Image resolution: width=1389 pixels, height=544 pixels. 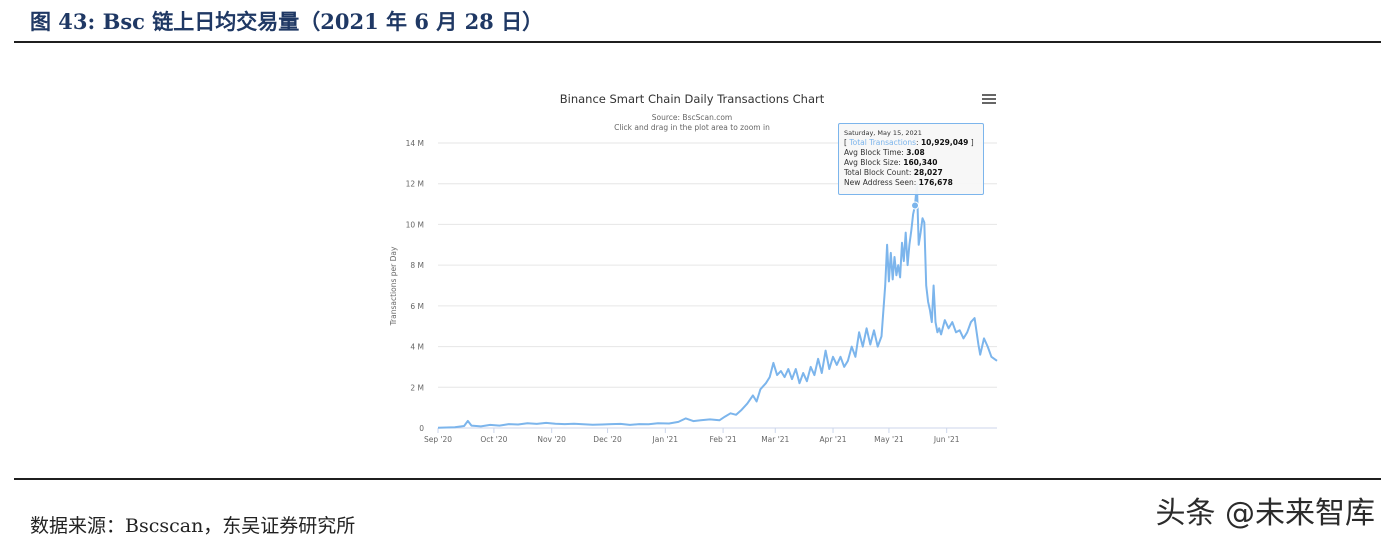 I want to click on y-axis-label: Transactions per Day, so click(x=393, y=286).